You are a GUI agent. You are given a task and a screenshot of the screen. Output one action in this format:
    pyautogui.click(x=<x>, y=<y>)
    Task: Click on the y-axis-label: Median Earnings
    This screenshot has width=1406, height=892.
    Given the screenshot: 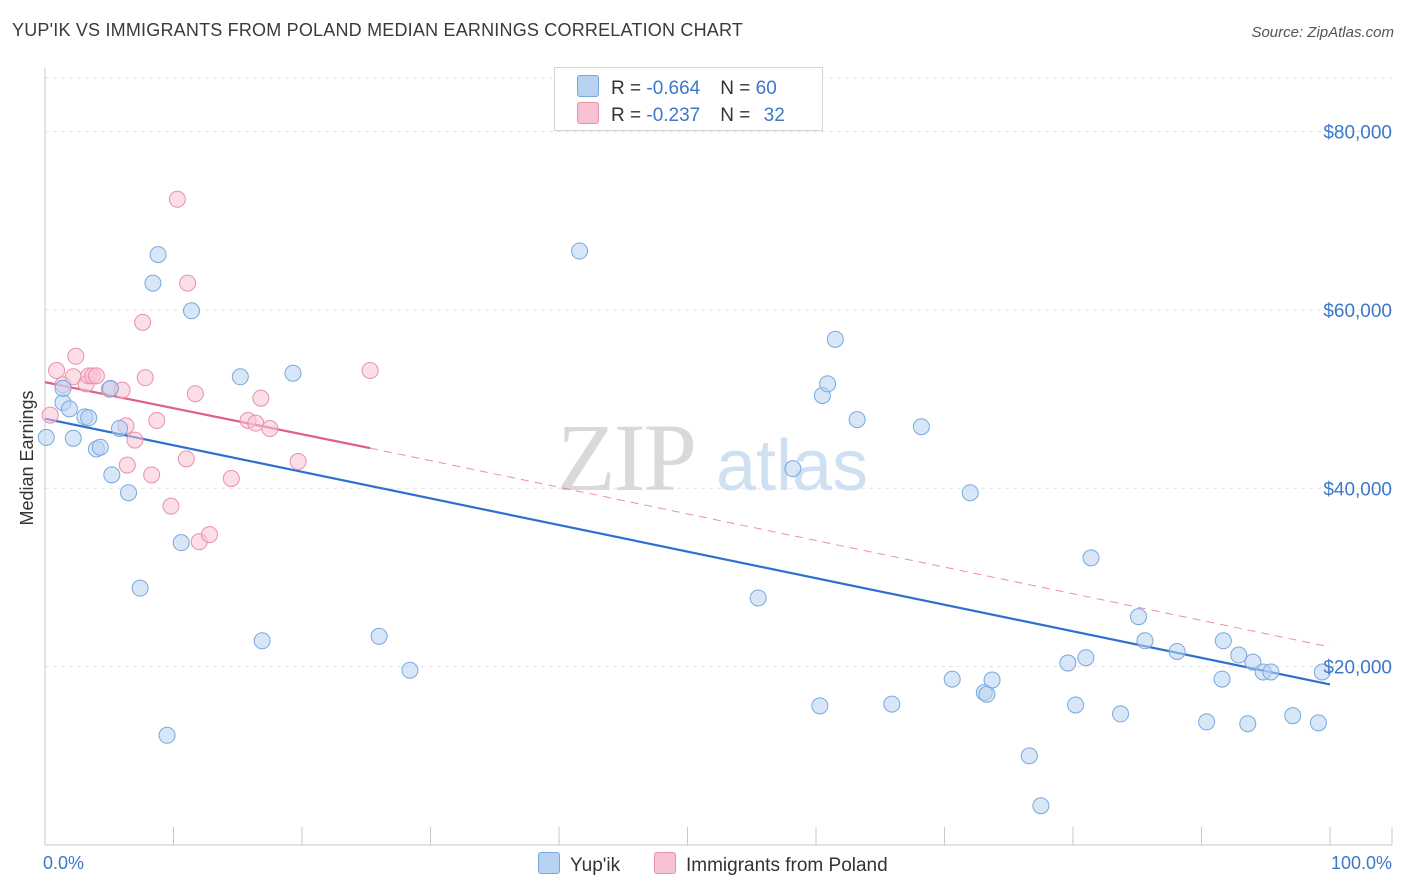 What is the action you would take?
    pyautogui.click(x=27, y=457)
    